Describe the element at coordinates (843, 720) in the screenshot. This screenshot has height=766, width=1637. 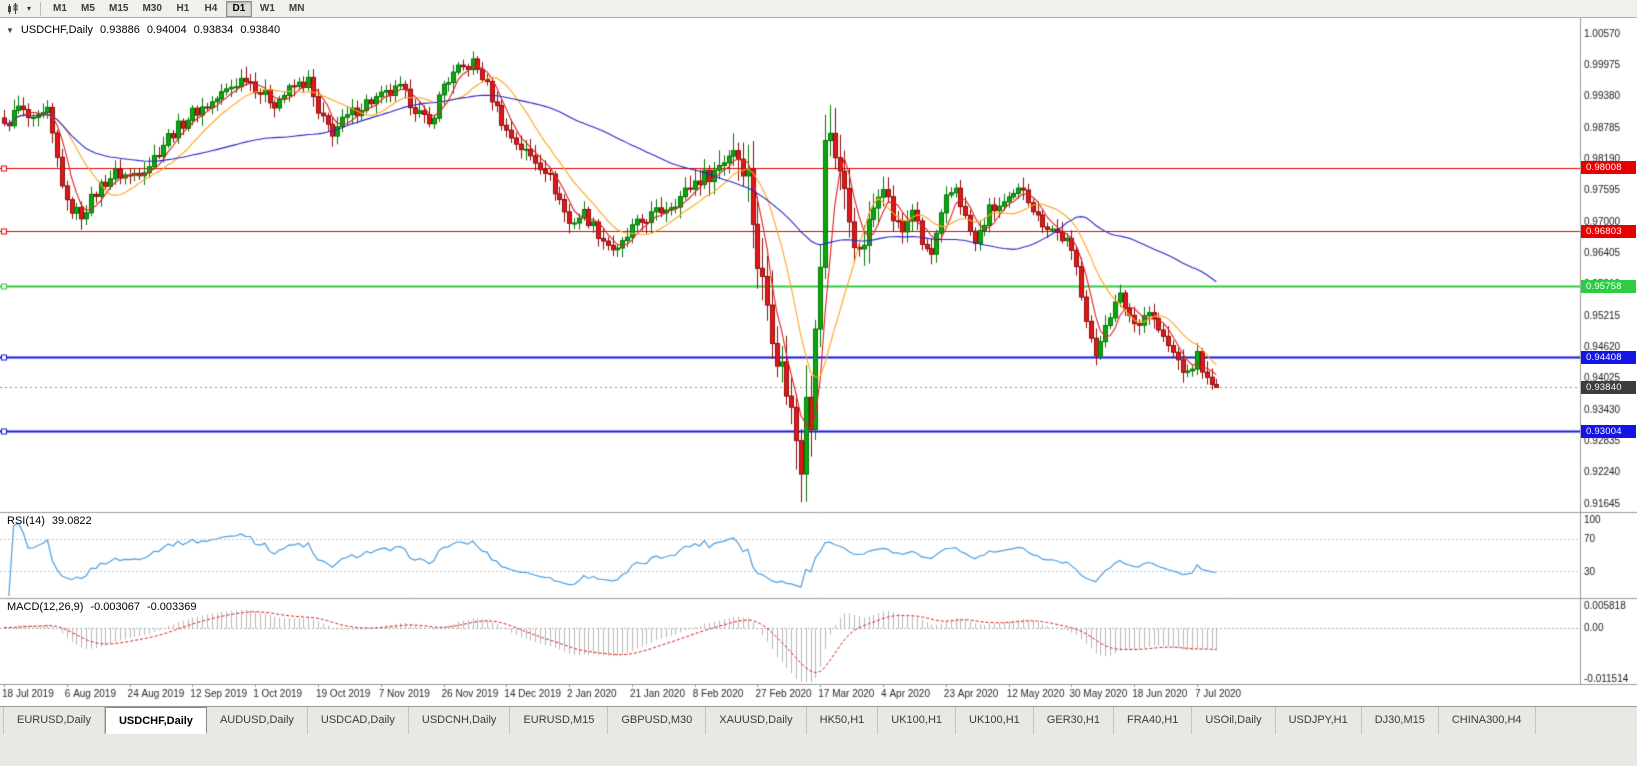
I see `tab-hk50-h1: HK50,H1` at that location.